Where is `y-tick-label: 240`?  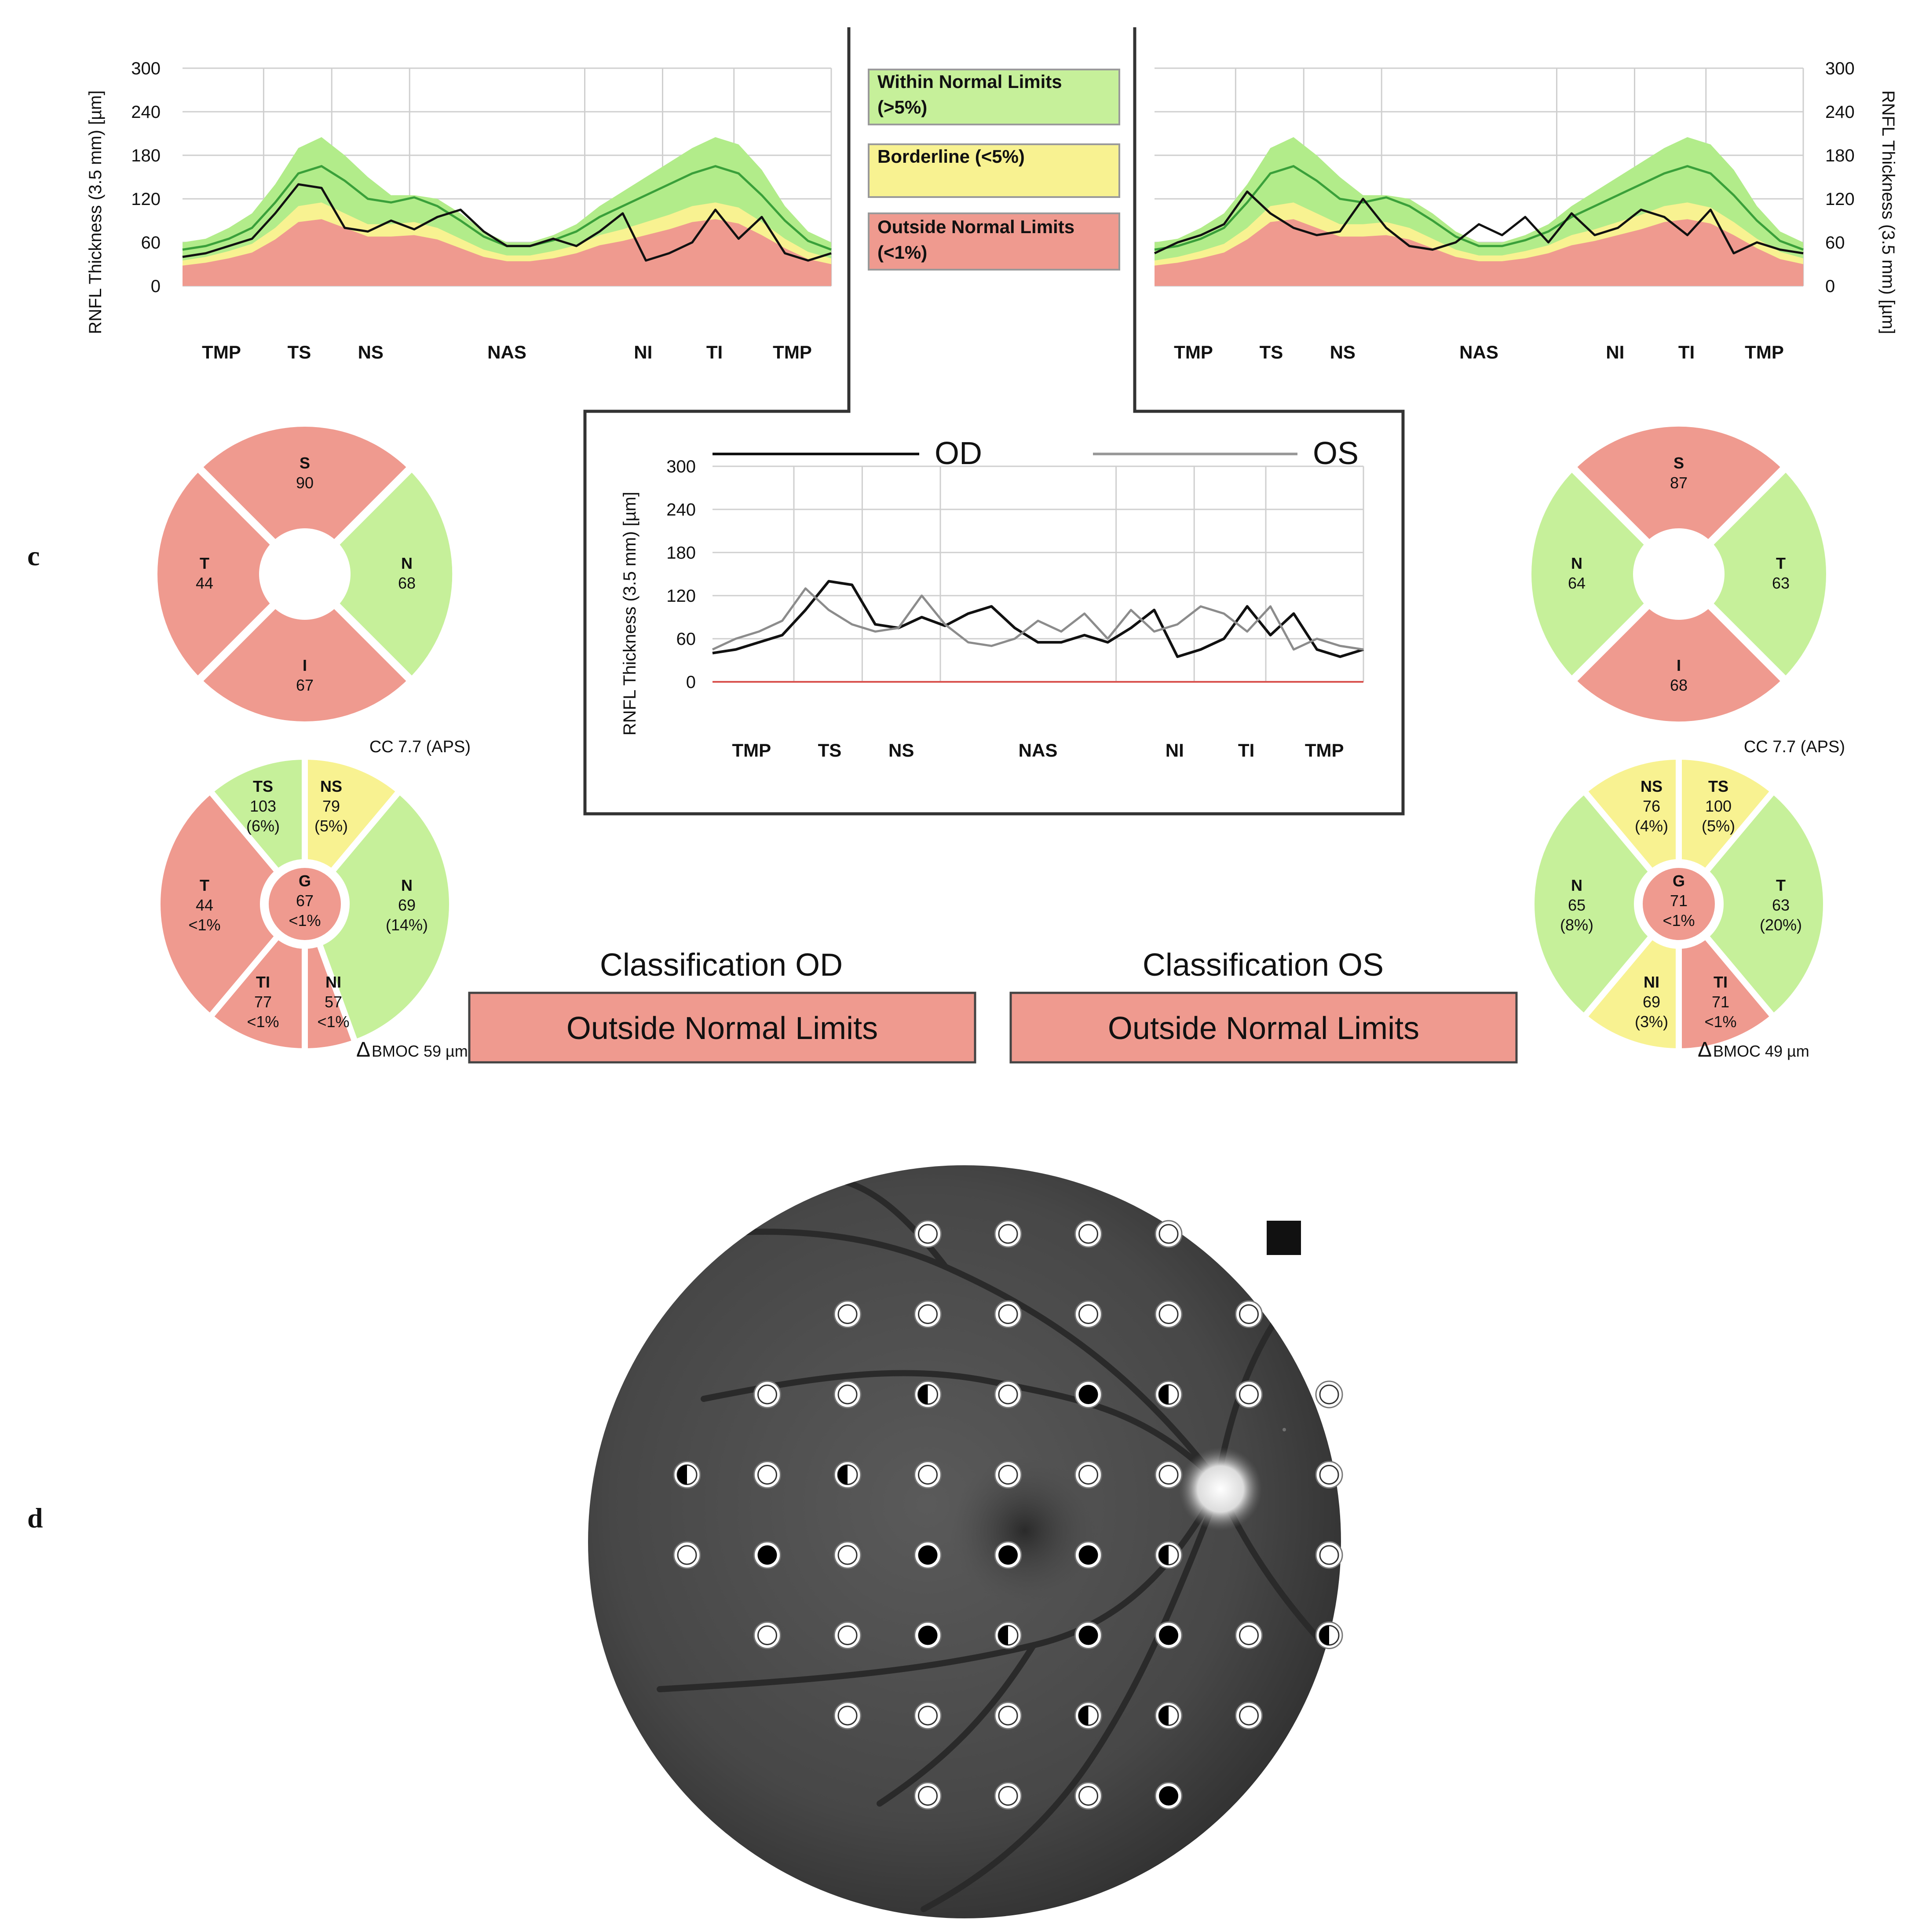 y-tick-label: 240 is located at coordinates (1840, 112).